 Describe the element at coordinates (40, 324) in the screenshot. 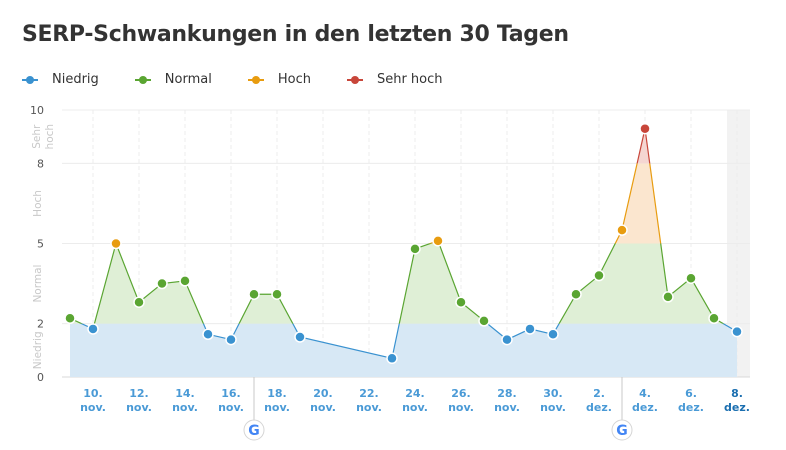

I see `y-tick-label: 2` at that location.